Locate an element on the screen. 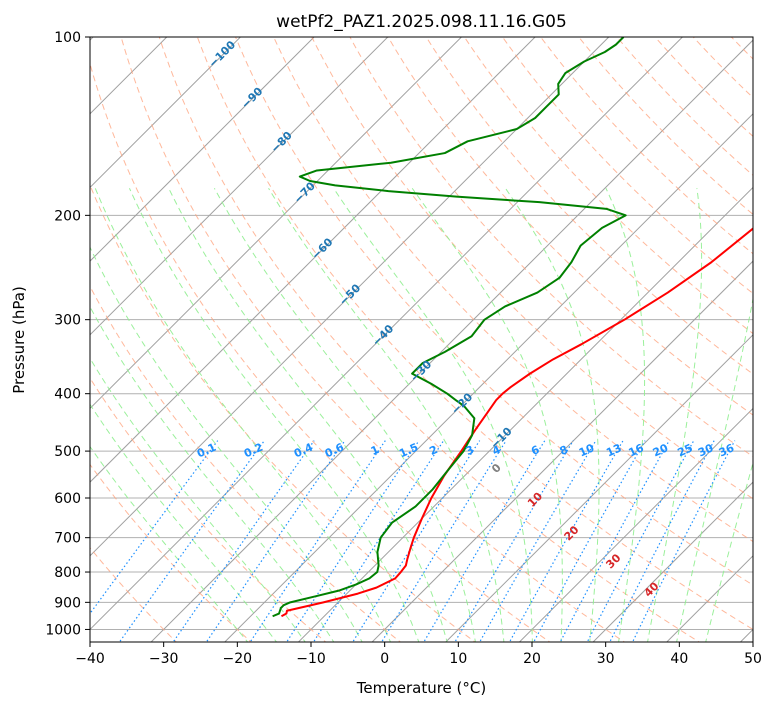  x-tick-label: −20 is located at coordinates (238, 659).